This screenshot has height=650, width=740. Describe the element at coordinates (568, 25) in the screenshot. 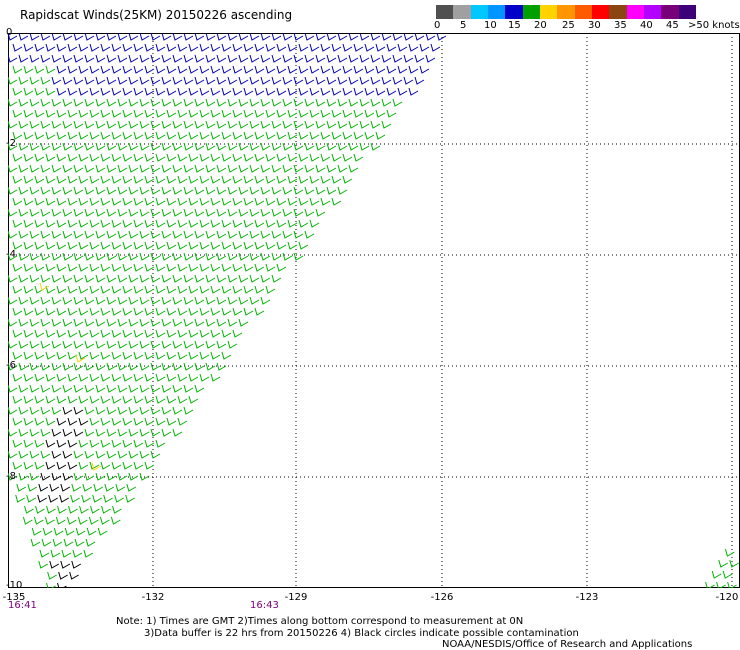

I see `colorbar-label: 25` at that location.